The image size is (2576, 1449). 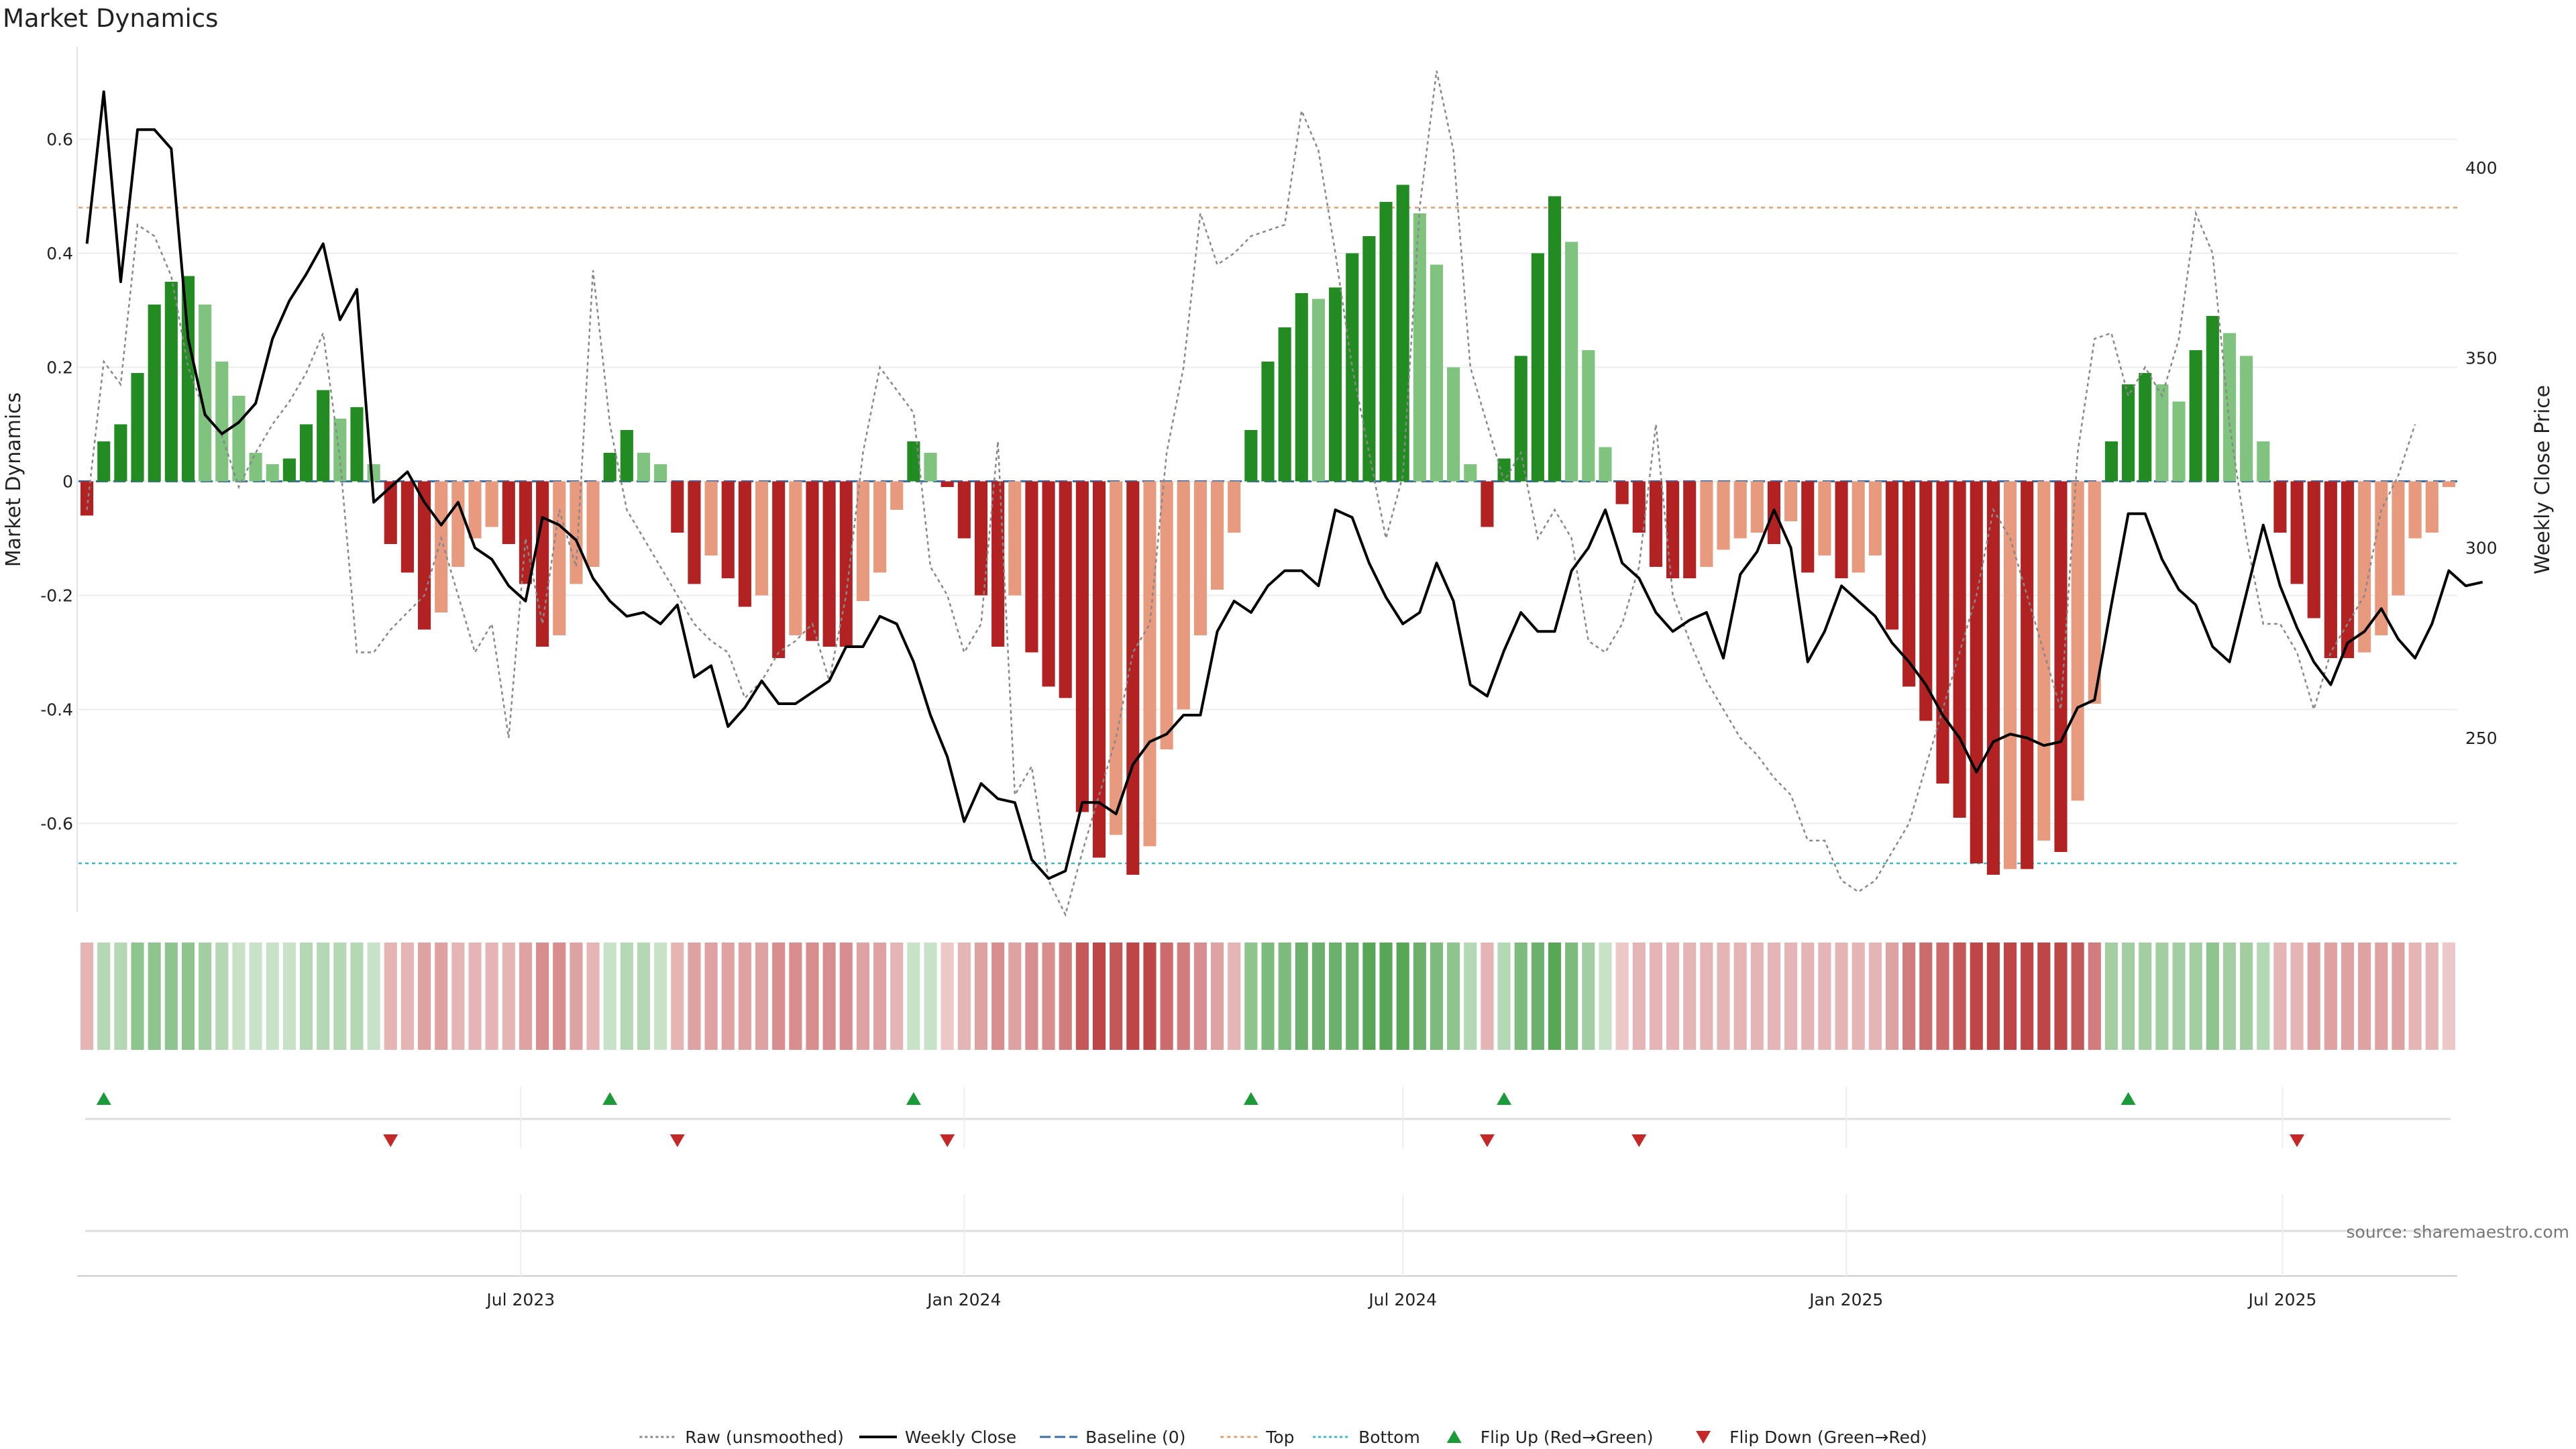 What do you see at coordinates (2543, 479) in the screenshot?
I see `right-axis-label: Weekly Close Price` at bounding box center [2543, 479].